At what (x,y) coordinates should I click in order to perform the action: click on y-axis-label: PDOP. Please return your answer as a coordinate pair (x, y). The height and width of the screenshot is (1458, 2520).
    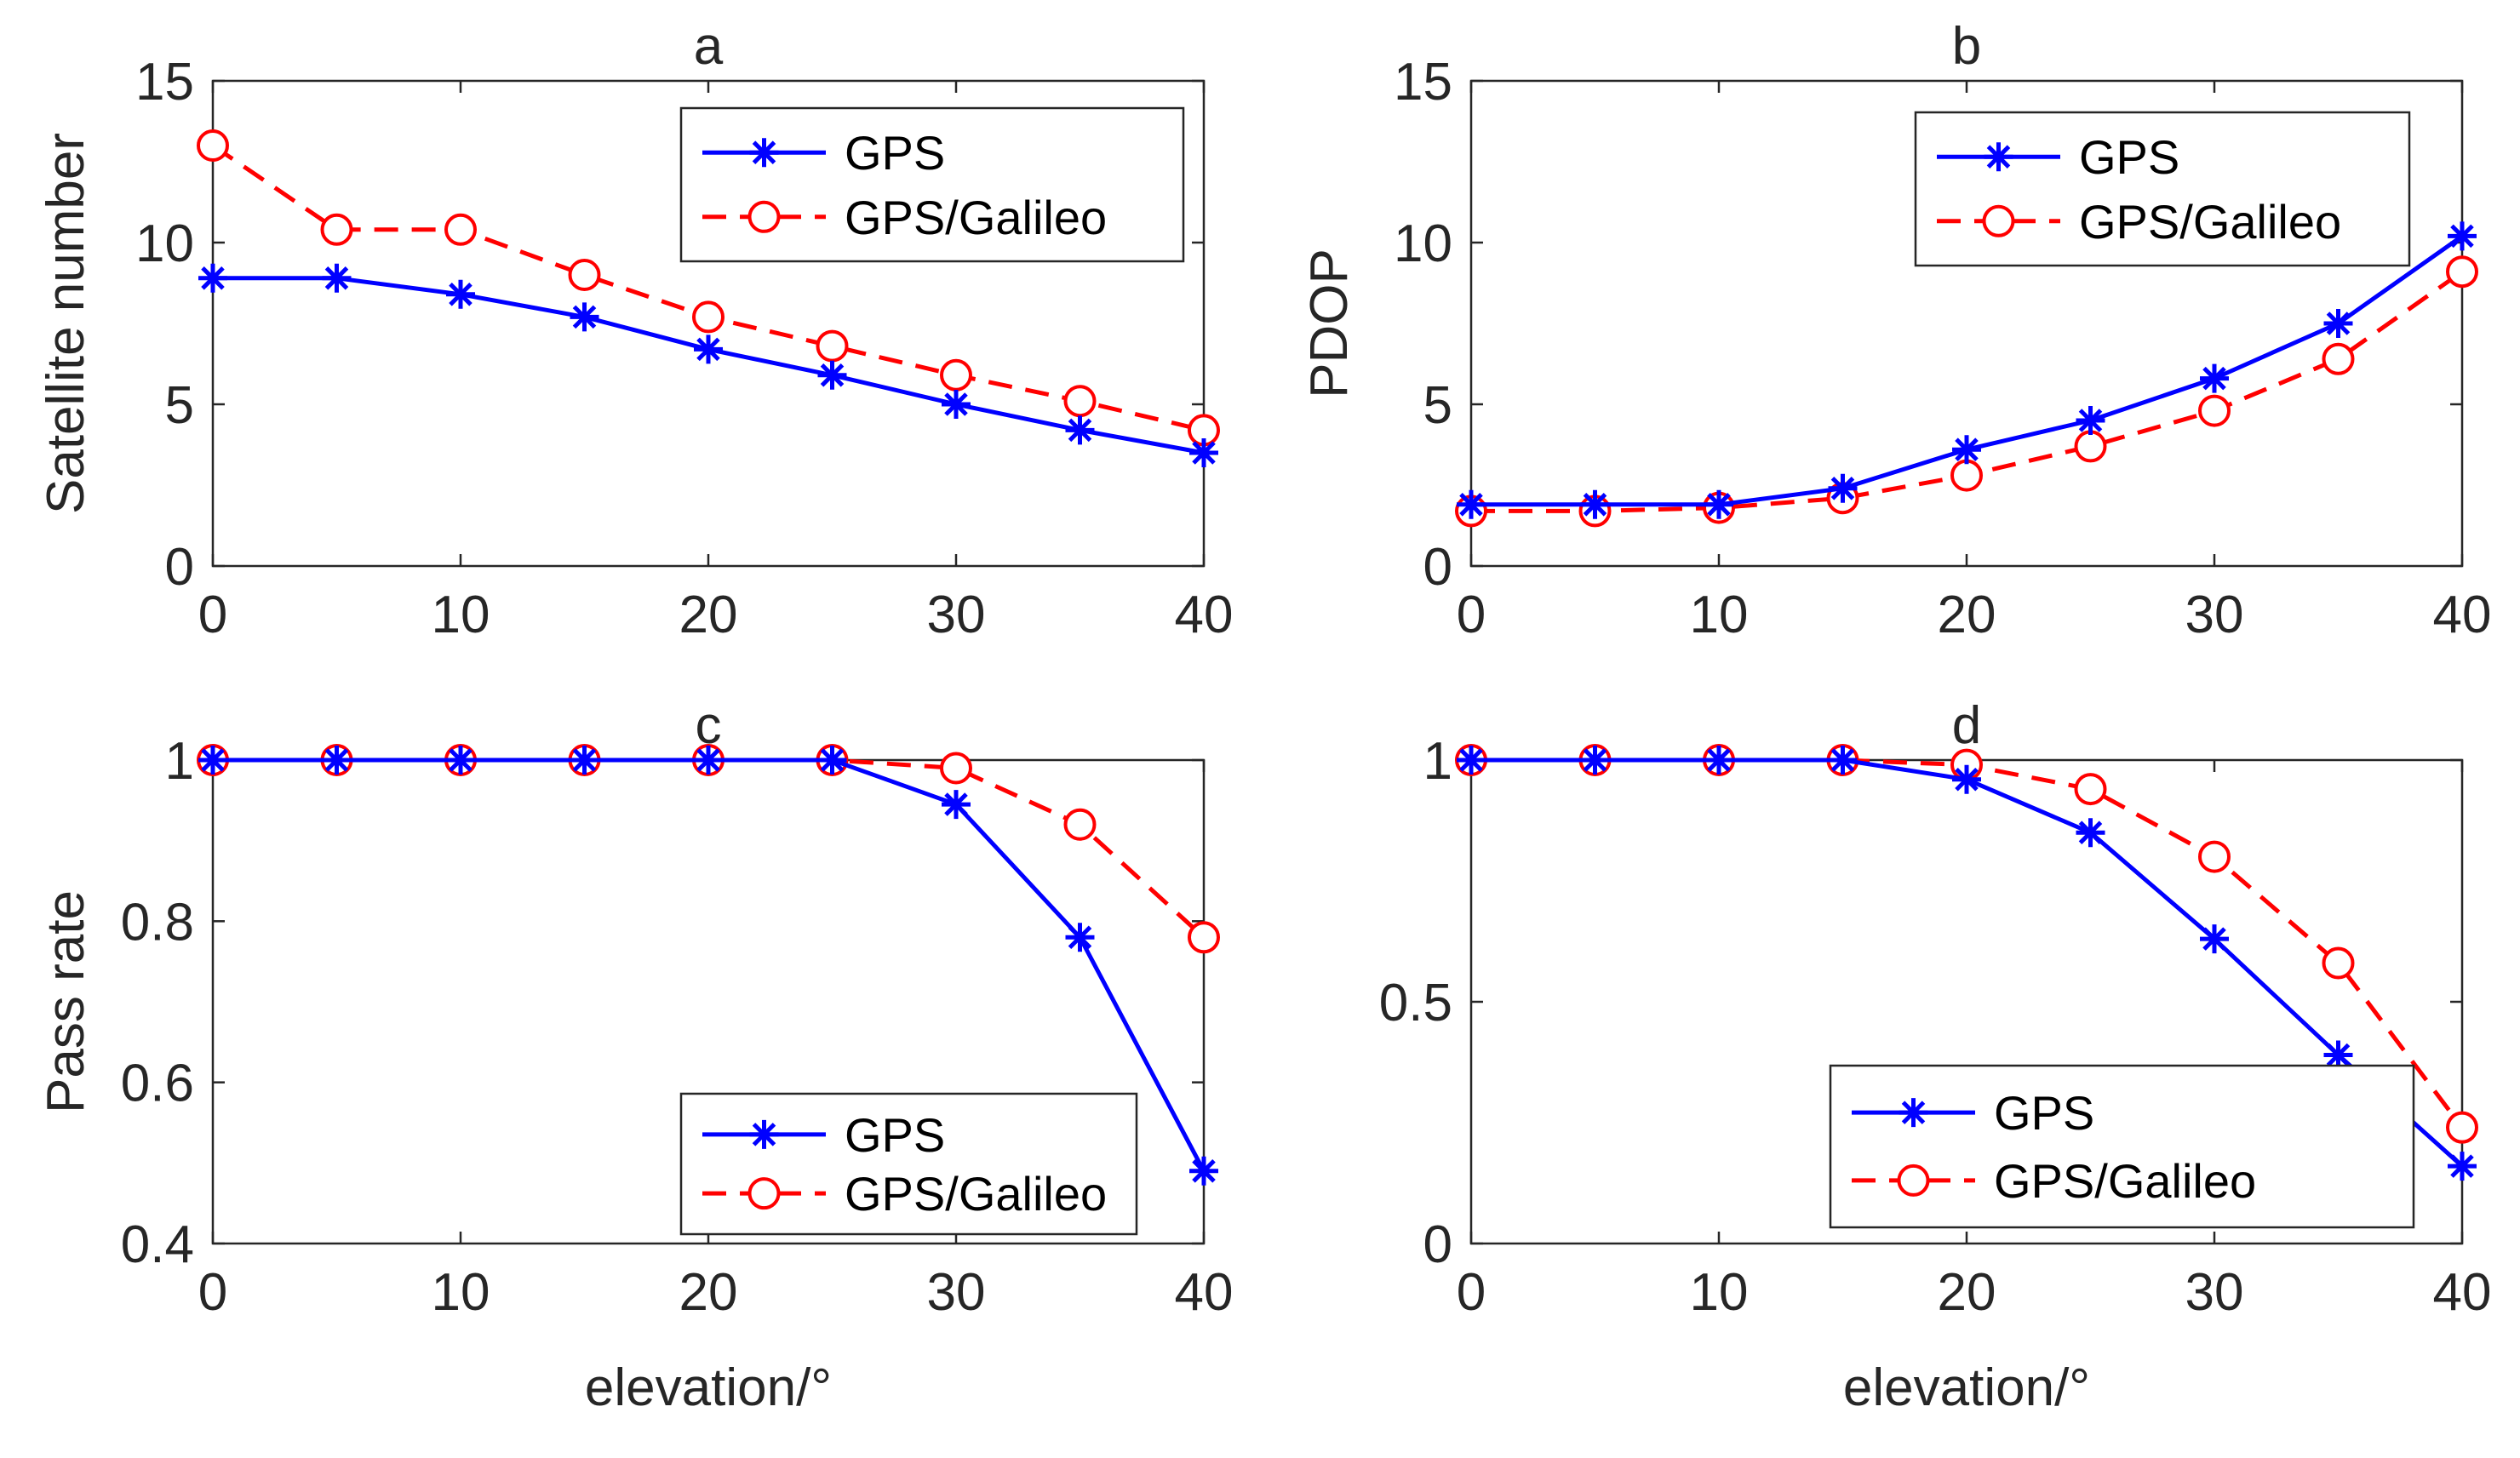
    Looking at the image, I should click on (1329, 323).